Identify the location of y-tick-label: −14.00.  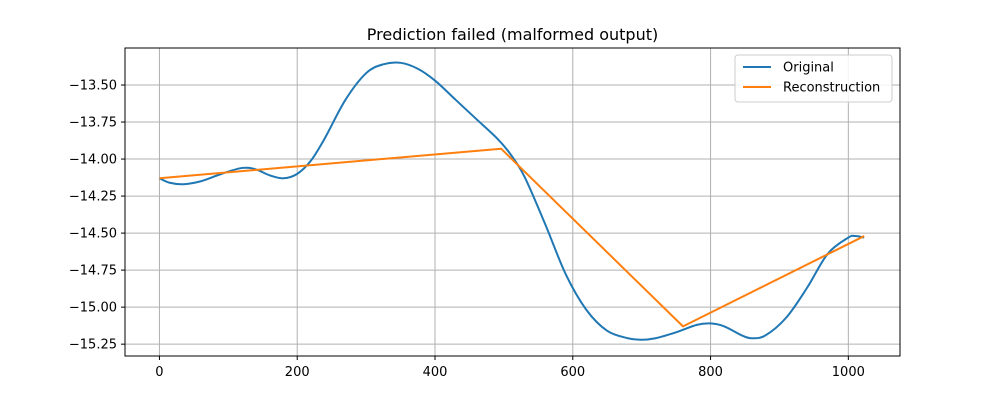
(93, 160).